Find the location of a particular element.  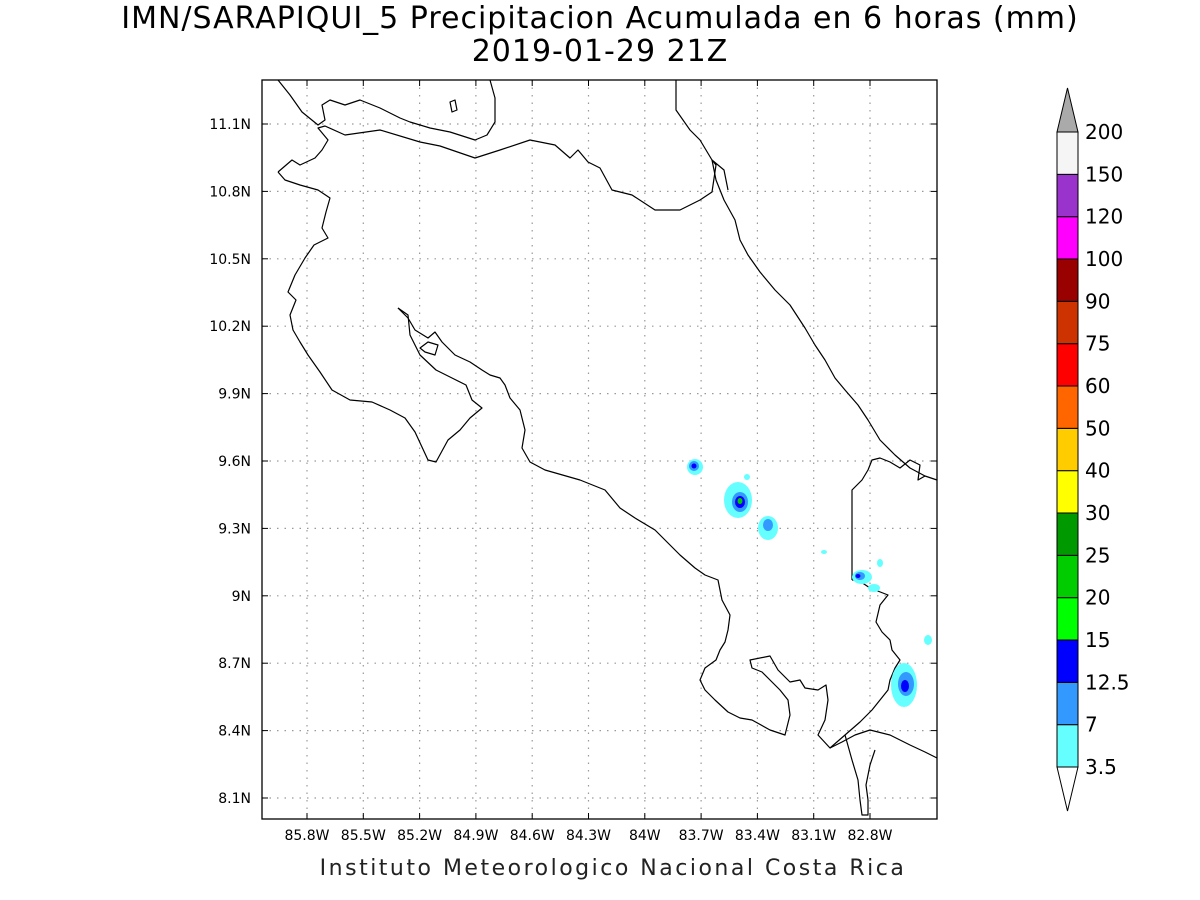

lat-tick-label: 11.1N is located at coordinates (230, 125).